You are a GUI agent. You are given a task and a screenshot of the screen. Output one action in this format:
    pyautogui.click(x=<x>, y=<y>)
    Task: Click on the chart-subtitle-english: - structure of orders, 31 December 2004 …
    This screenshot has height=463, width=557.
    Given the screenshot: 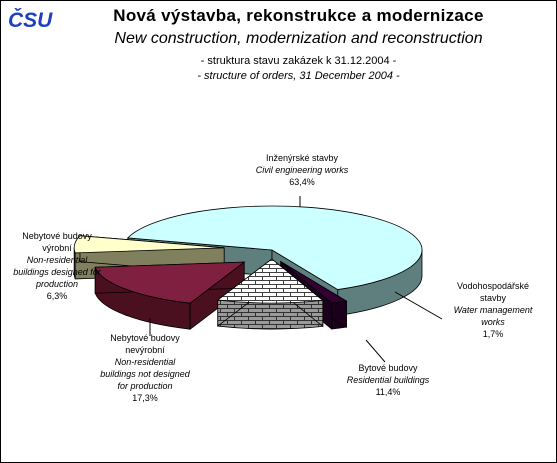 What is the action you would take?
    pyautogui.click(x=298, y=76)
    